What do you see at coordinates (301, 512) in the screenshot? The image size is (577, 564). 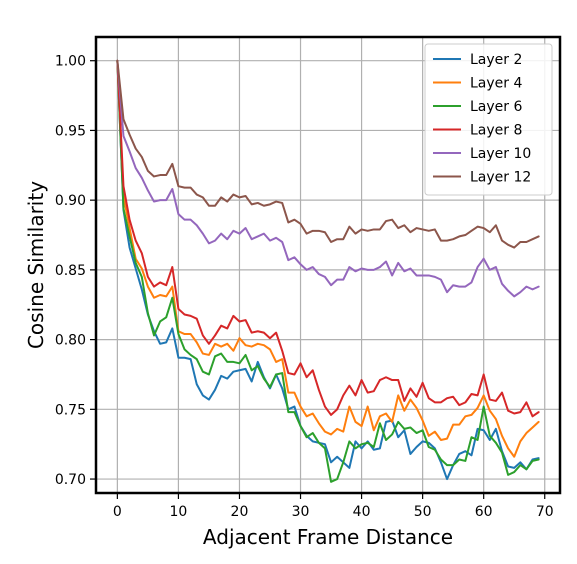 I see `x-tick-label: 30` at bounding box center [301, 512].